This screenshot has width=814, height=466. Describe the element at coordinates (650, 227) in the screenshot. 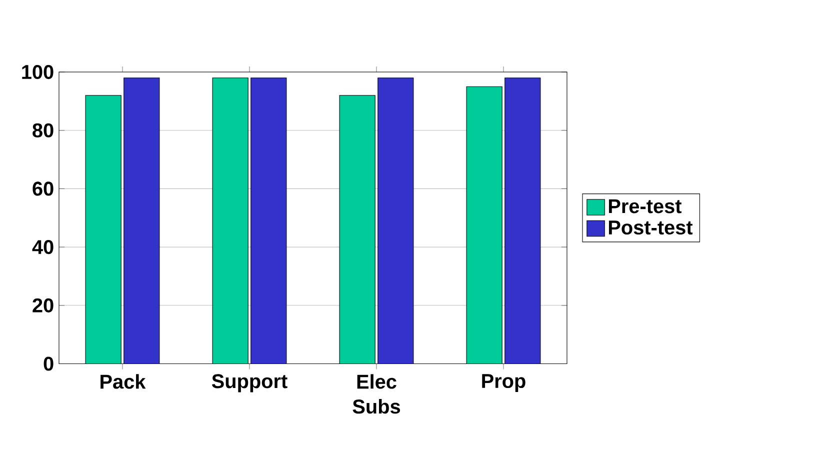

I see `legend-label: Post-test` at that location.